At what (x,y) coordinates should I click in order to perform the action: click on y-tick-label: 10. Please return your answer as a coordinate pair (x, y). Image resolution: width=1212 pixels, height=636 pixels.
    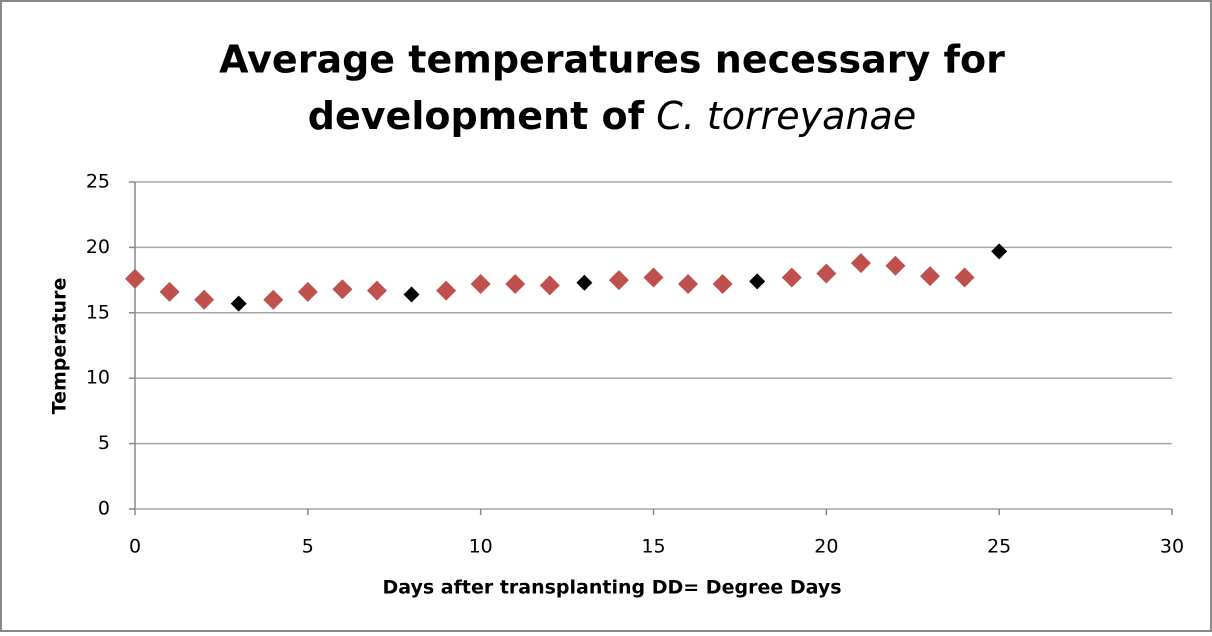
    Looking at the image, I should click on (98, 378).